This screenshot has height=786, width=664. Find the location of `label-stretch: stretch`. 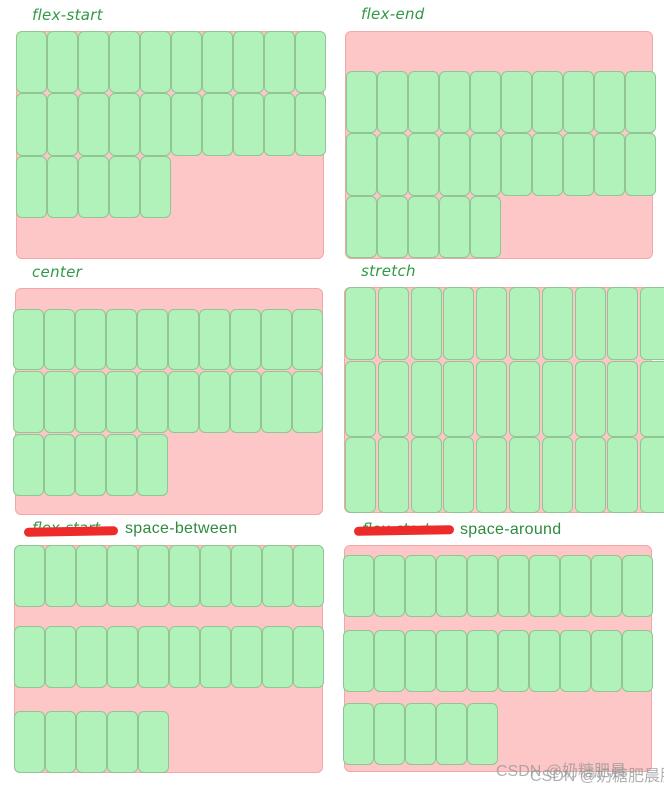

label-stretch: stretch is located at coordinates (388, 271).